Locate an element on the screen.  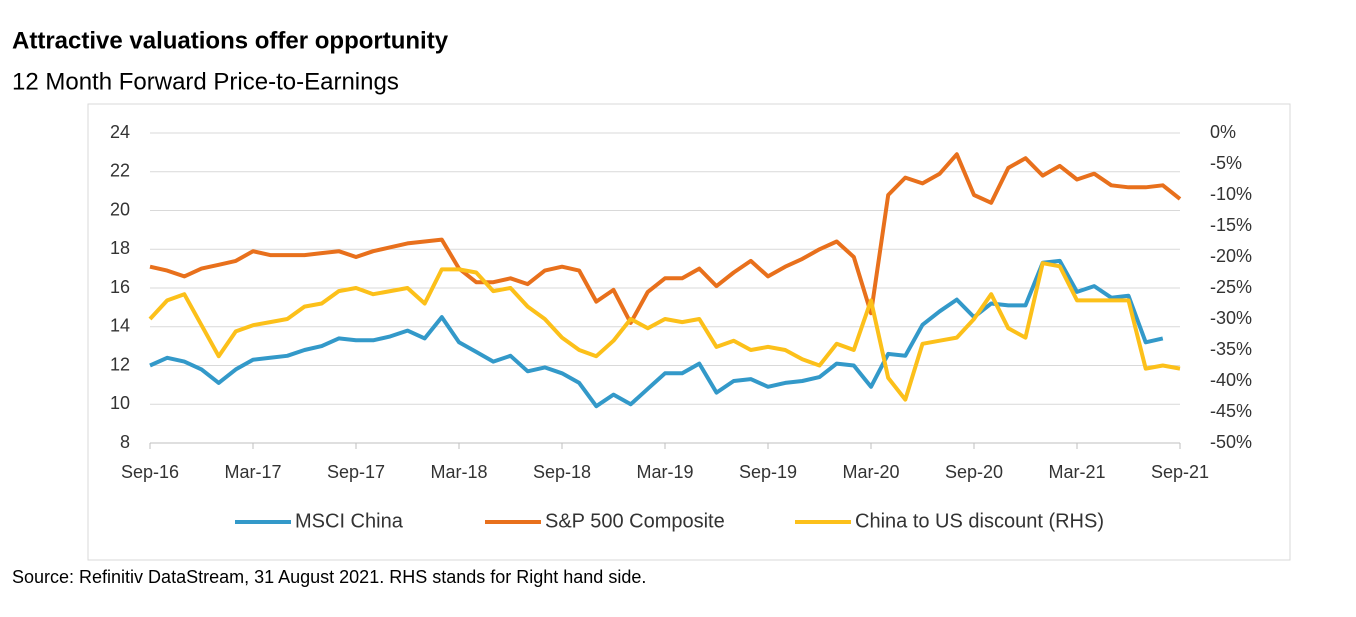
x-tick-label: Mar-17 is located at coordinates (252, 472).